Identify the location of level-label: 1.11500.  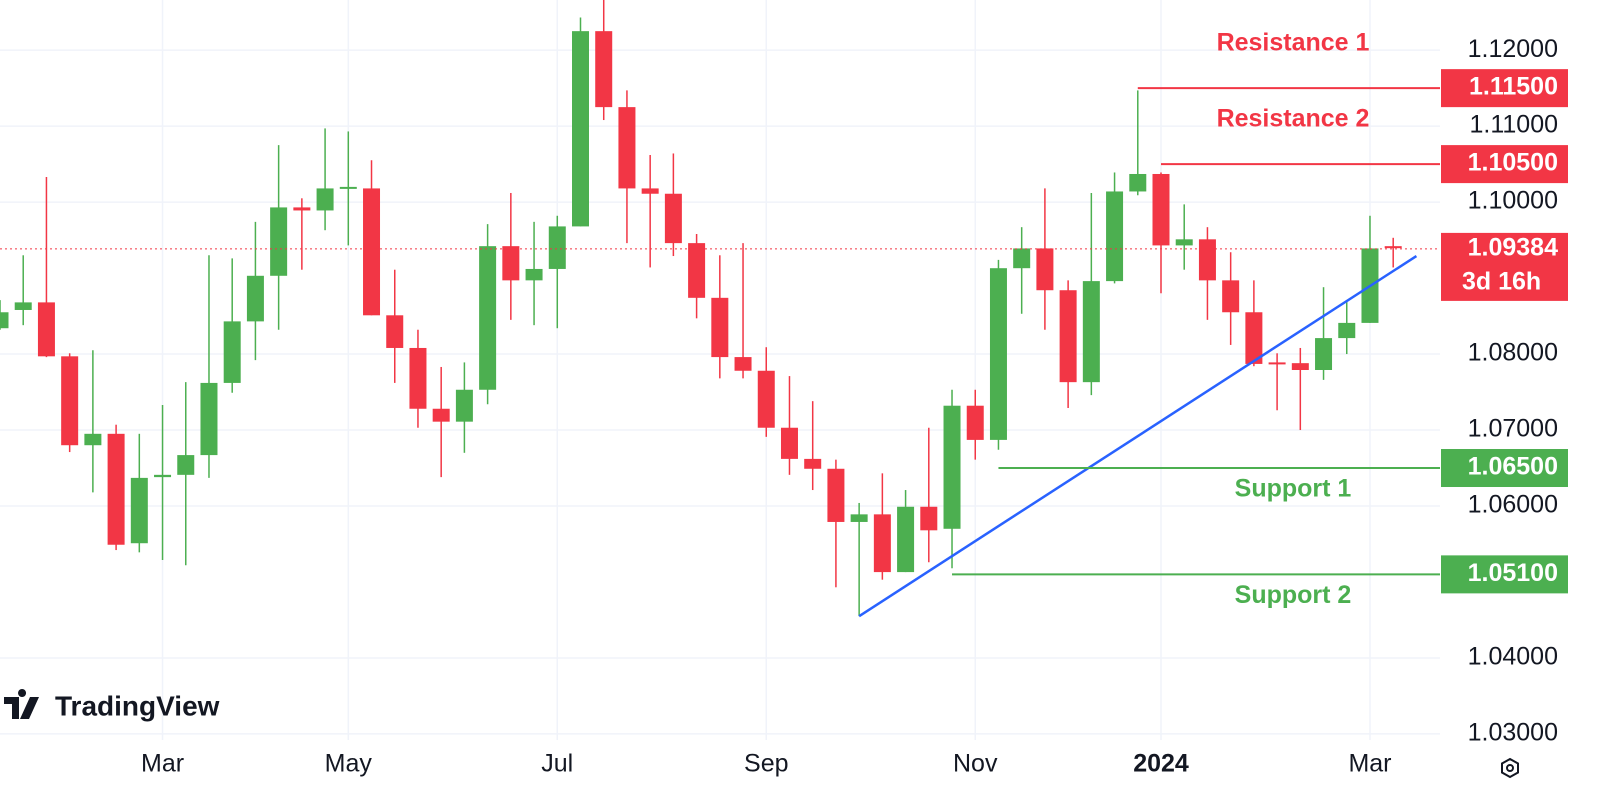
(1513, 87).